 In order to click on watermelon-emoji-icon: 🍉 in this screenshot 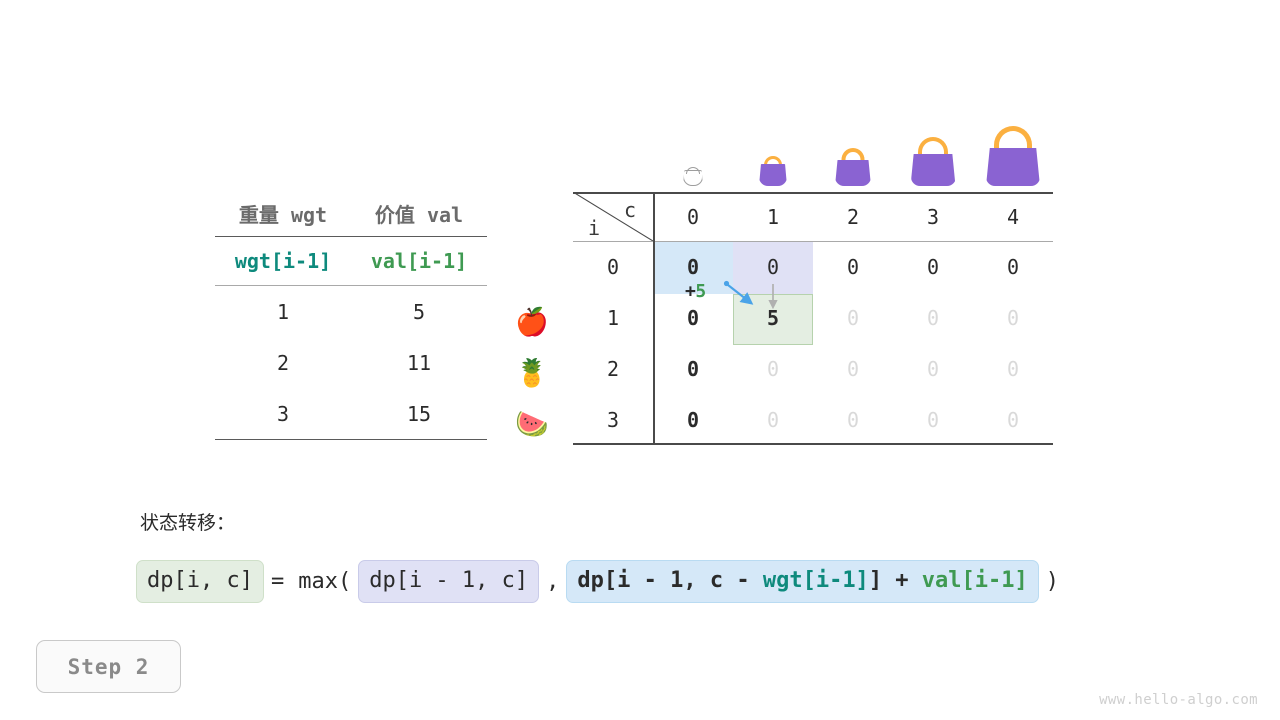, I will do `click(532, 424)`.